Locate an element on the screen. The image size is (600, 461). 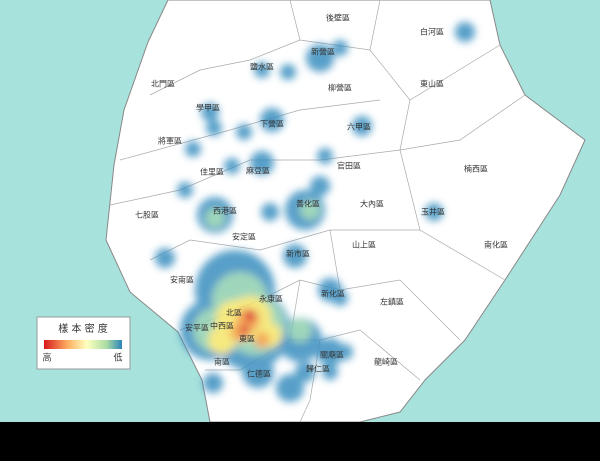
legend: 樣 本 密 度 高 低 is located at coordinates (83, 343).